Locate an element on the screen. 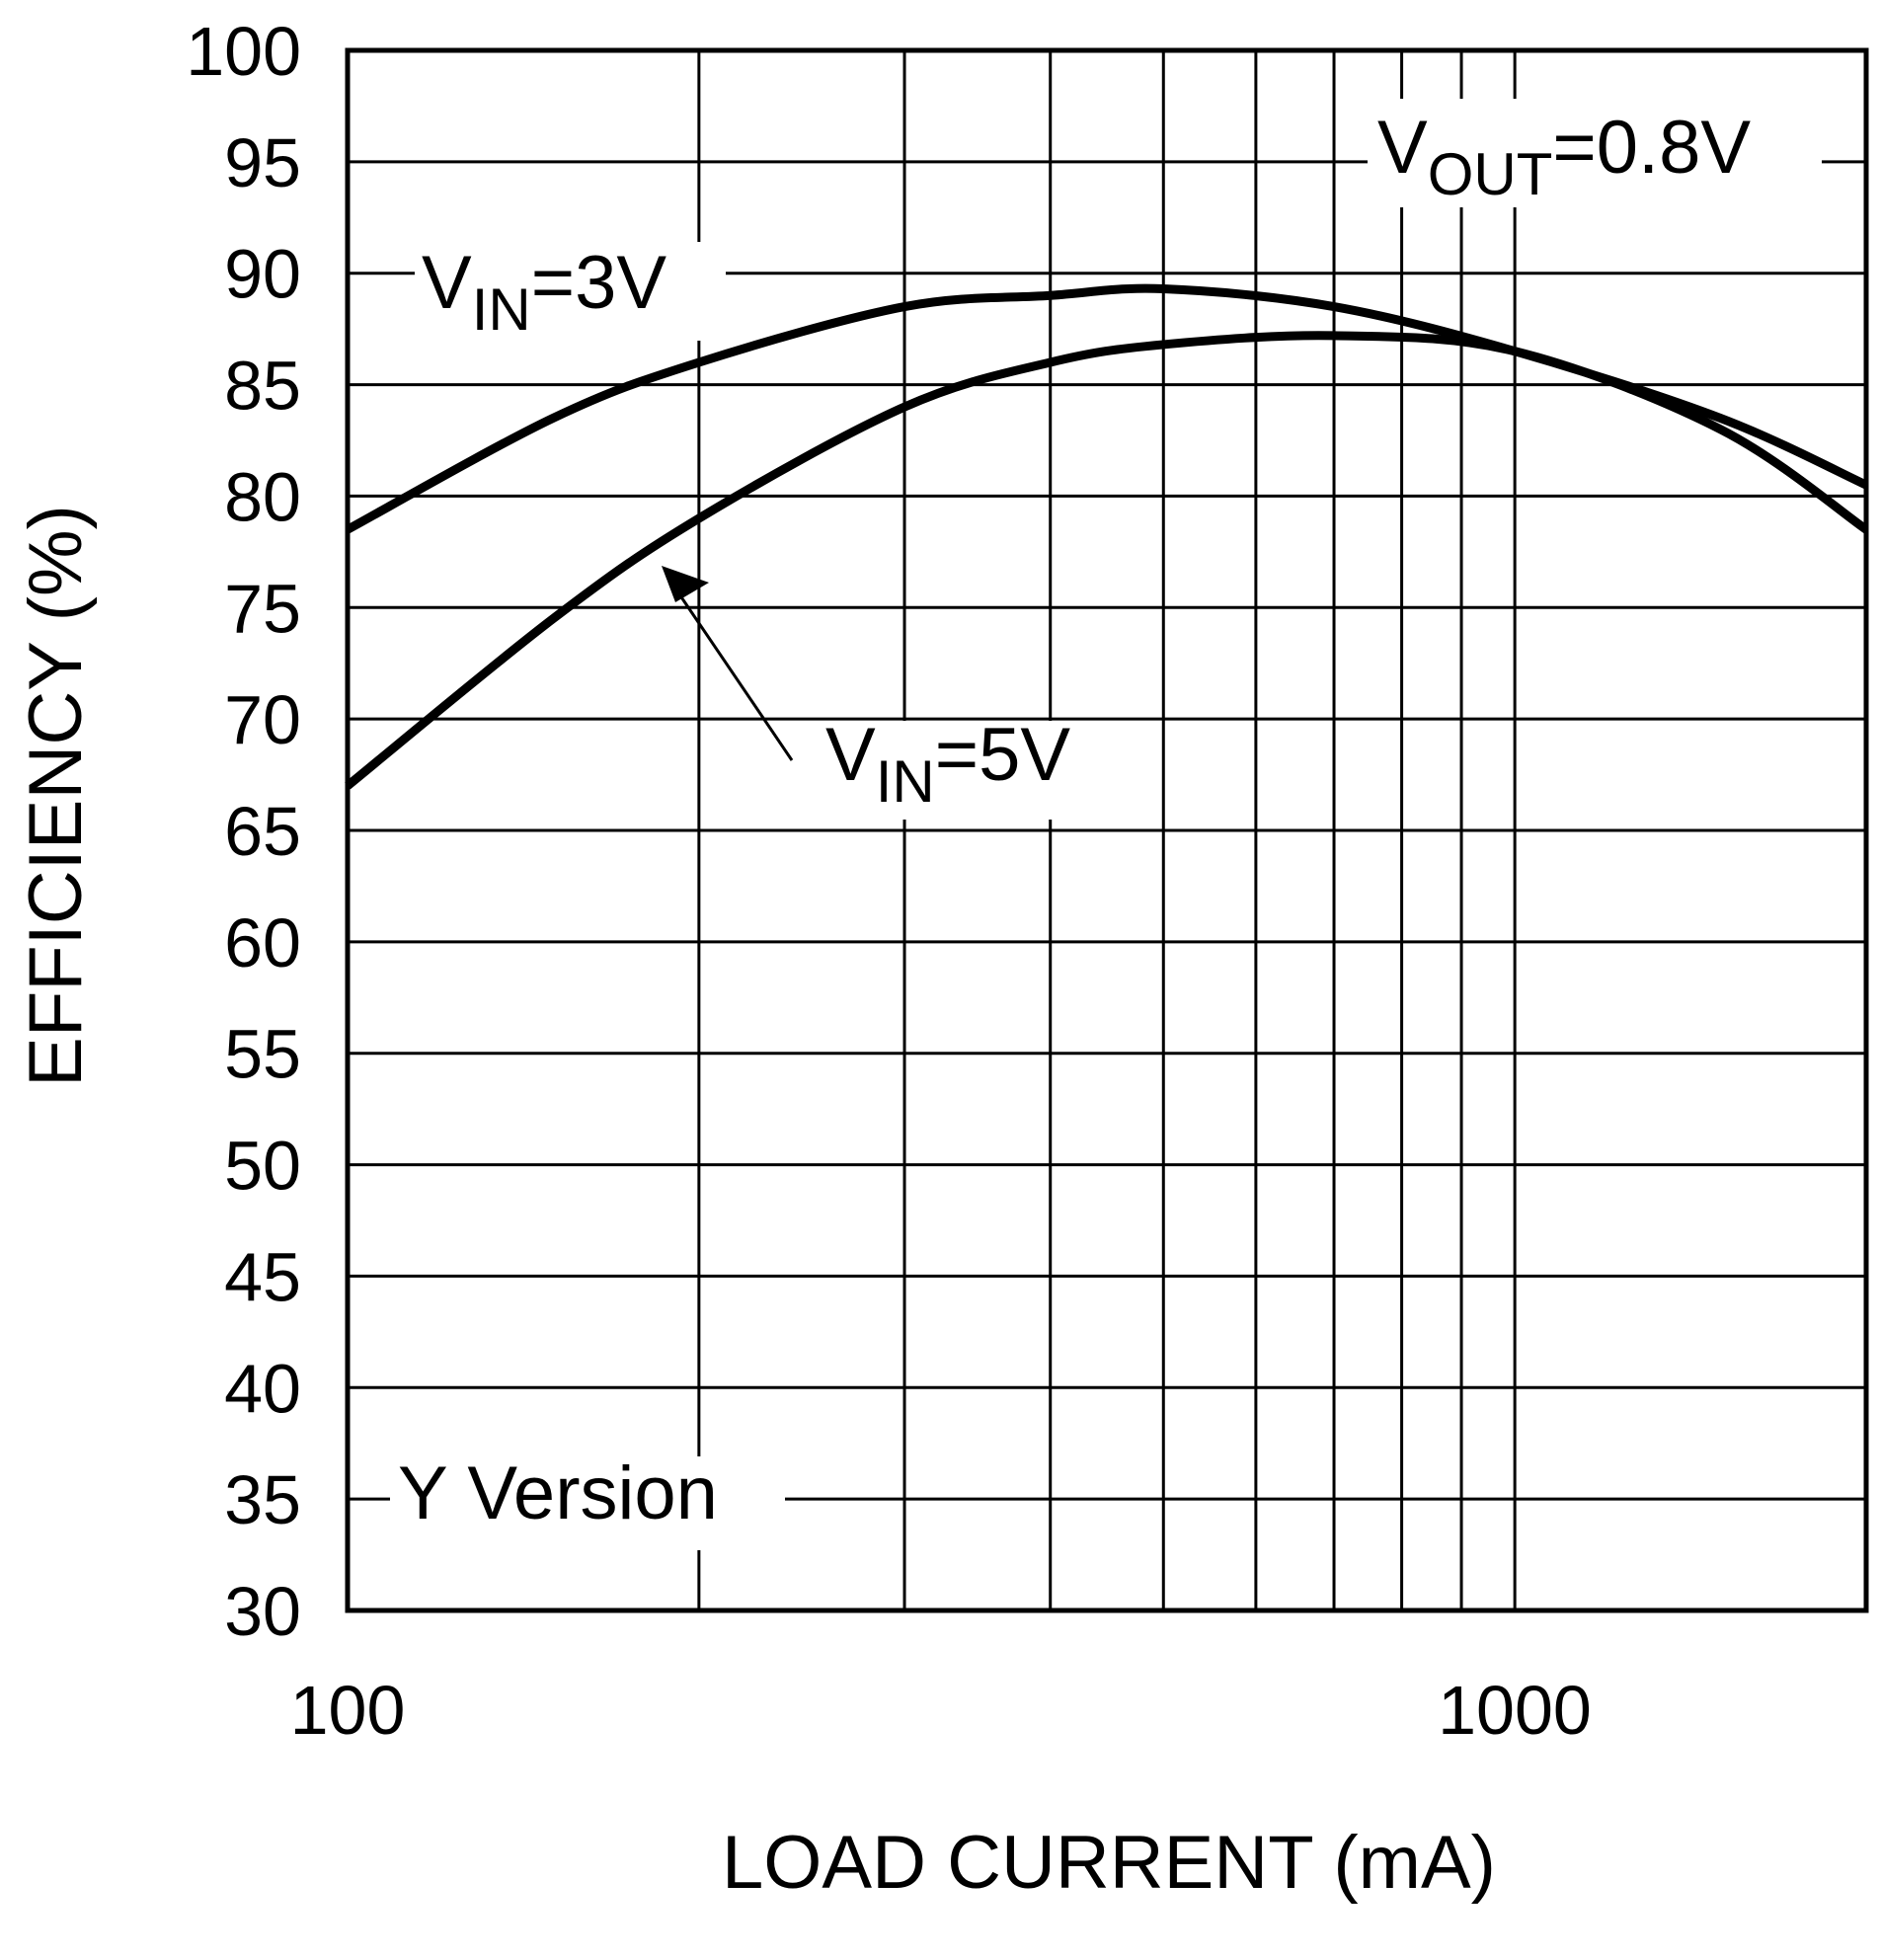 This screenshot has width=1881, height=1960. y-tick-label: 80 is located at coordinates (262, 496).